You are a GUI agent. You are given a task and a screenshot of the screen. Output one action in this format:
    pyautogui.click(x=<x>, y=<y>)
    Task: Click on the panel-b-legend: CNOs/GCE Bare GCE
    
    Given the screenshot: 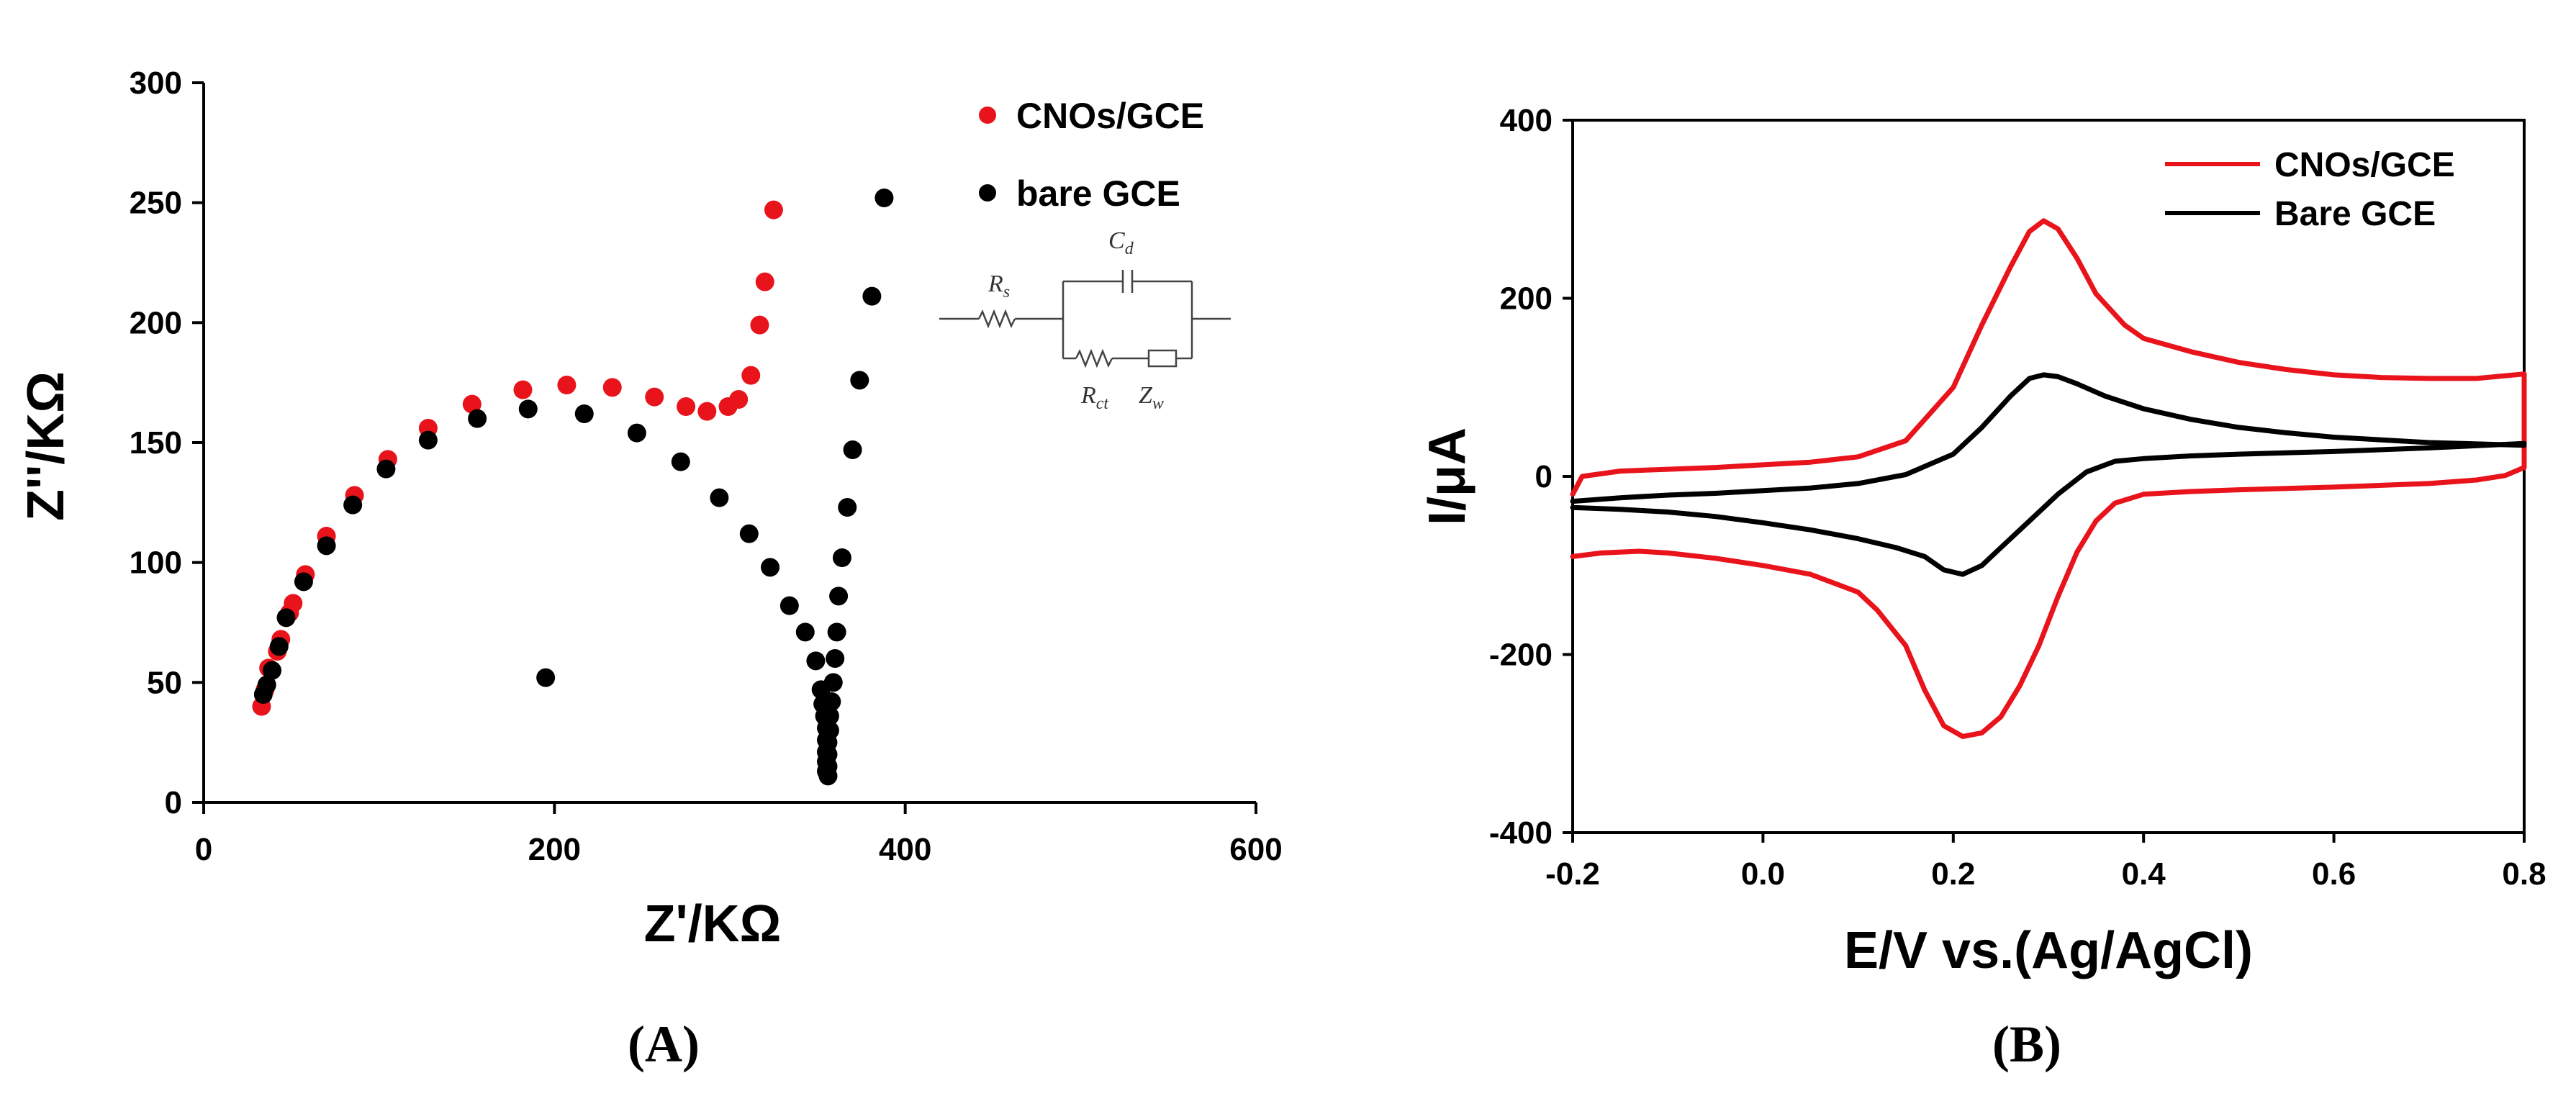 What is the action you would take?
    pyautogui.click(x=2310, y=189)
    